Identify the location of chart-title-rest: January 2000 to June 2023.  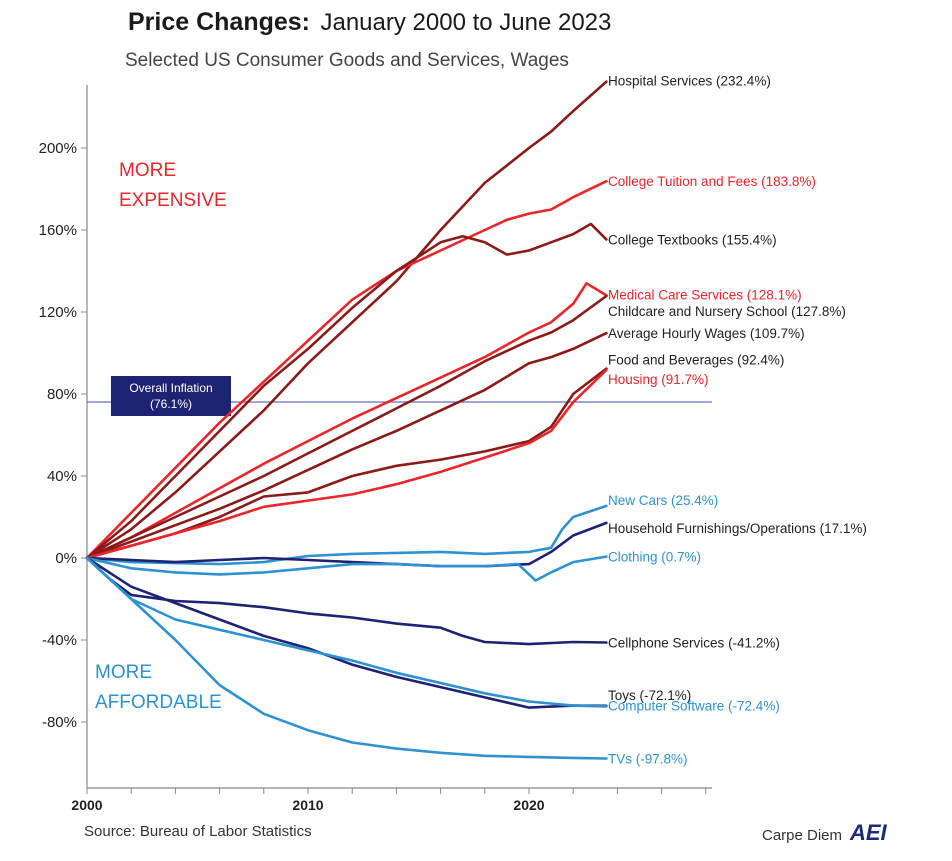
(465, 22).